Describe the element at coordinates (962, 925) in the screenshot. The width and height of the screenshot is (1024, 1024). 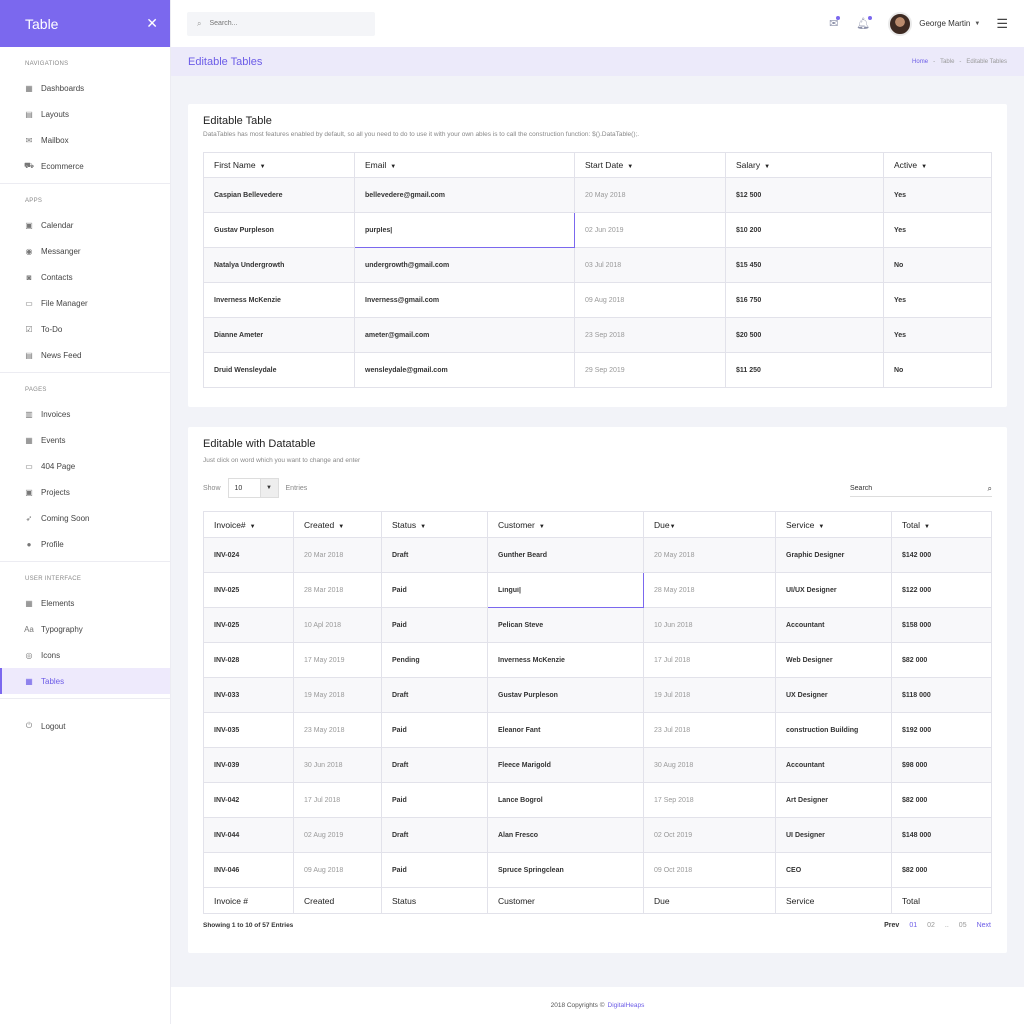
I see `page-button: 05` at that location.